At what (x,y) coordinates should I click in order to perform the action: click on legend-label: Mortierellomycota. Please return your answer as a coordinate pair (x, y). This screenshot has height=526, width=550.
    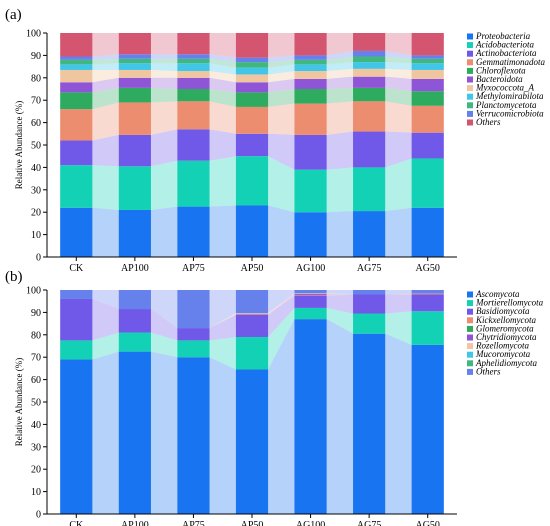
    Looking at the image, I should click on (509, 303).